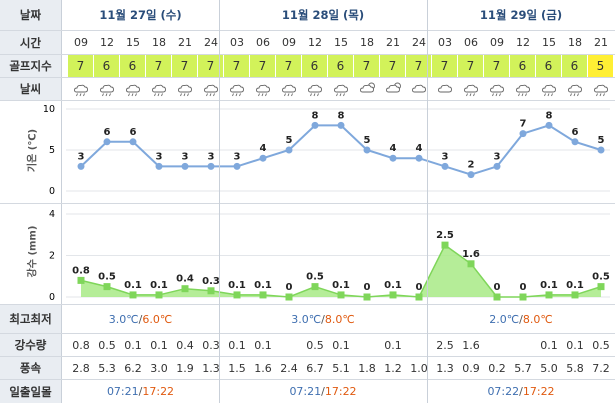 The image size is (615, 403). Describe the element at coordinates (140, 319) in the screenshot. I see `lowhigh-day-1: 3.0℃/6.0℃` at that location.